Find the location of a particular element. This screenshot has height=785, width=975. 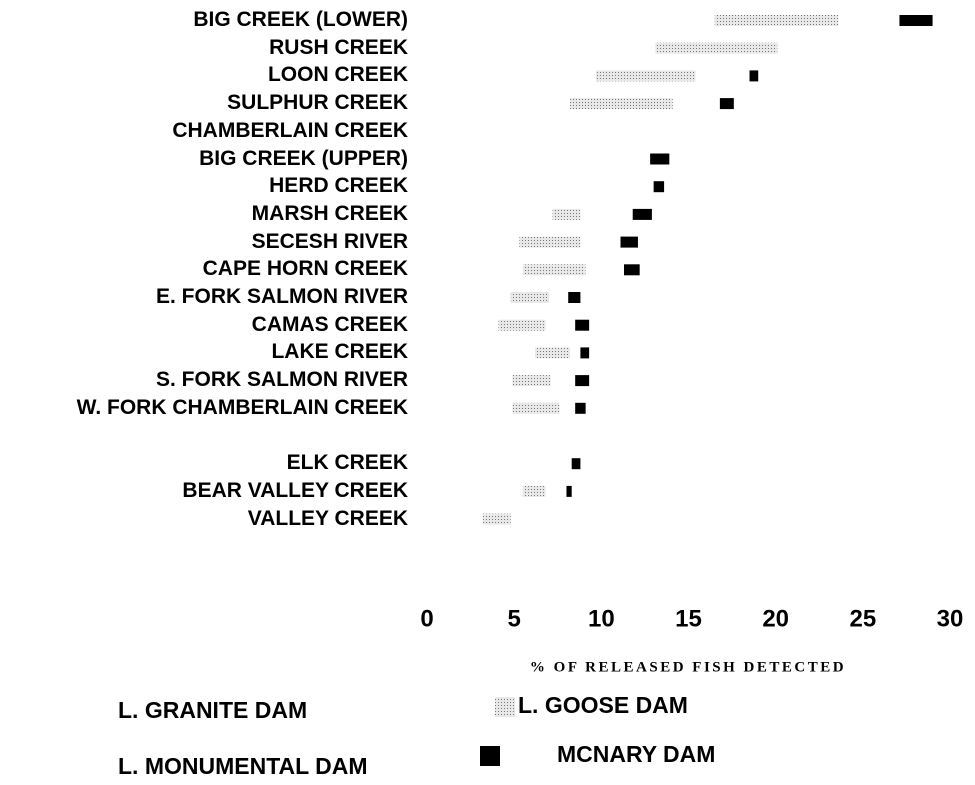

y-tick-label: ELK CREEK is located at coordinates (347, 463).